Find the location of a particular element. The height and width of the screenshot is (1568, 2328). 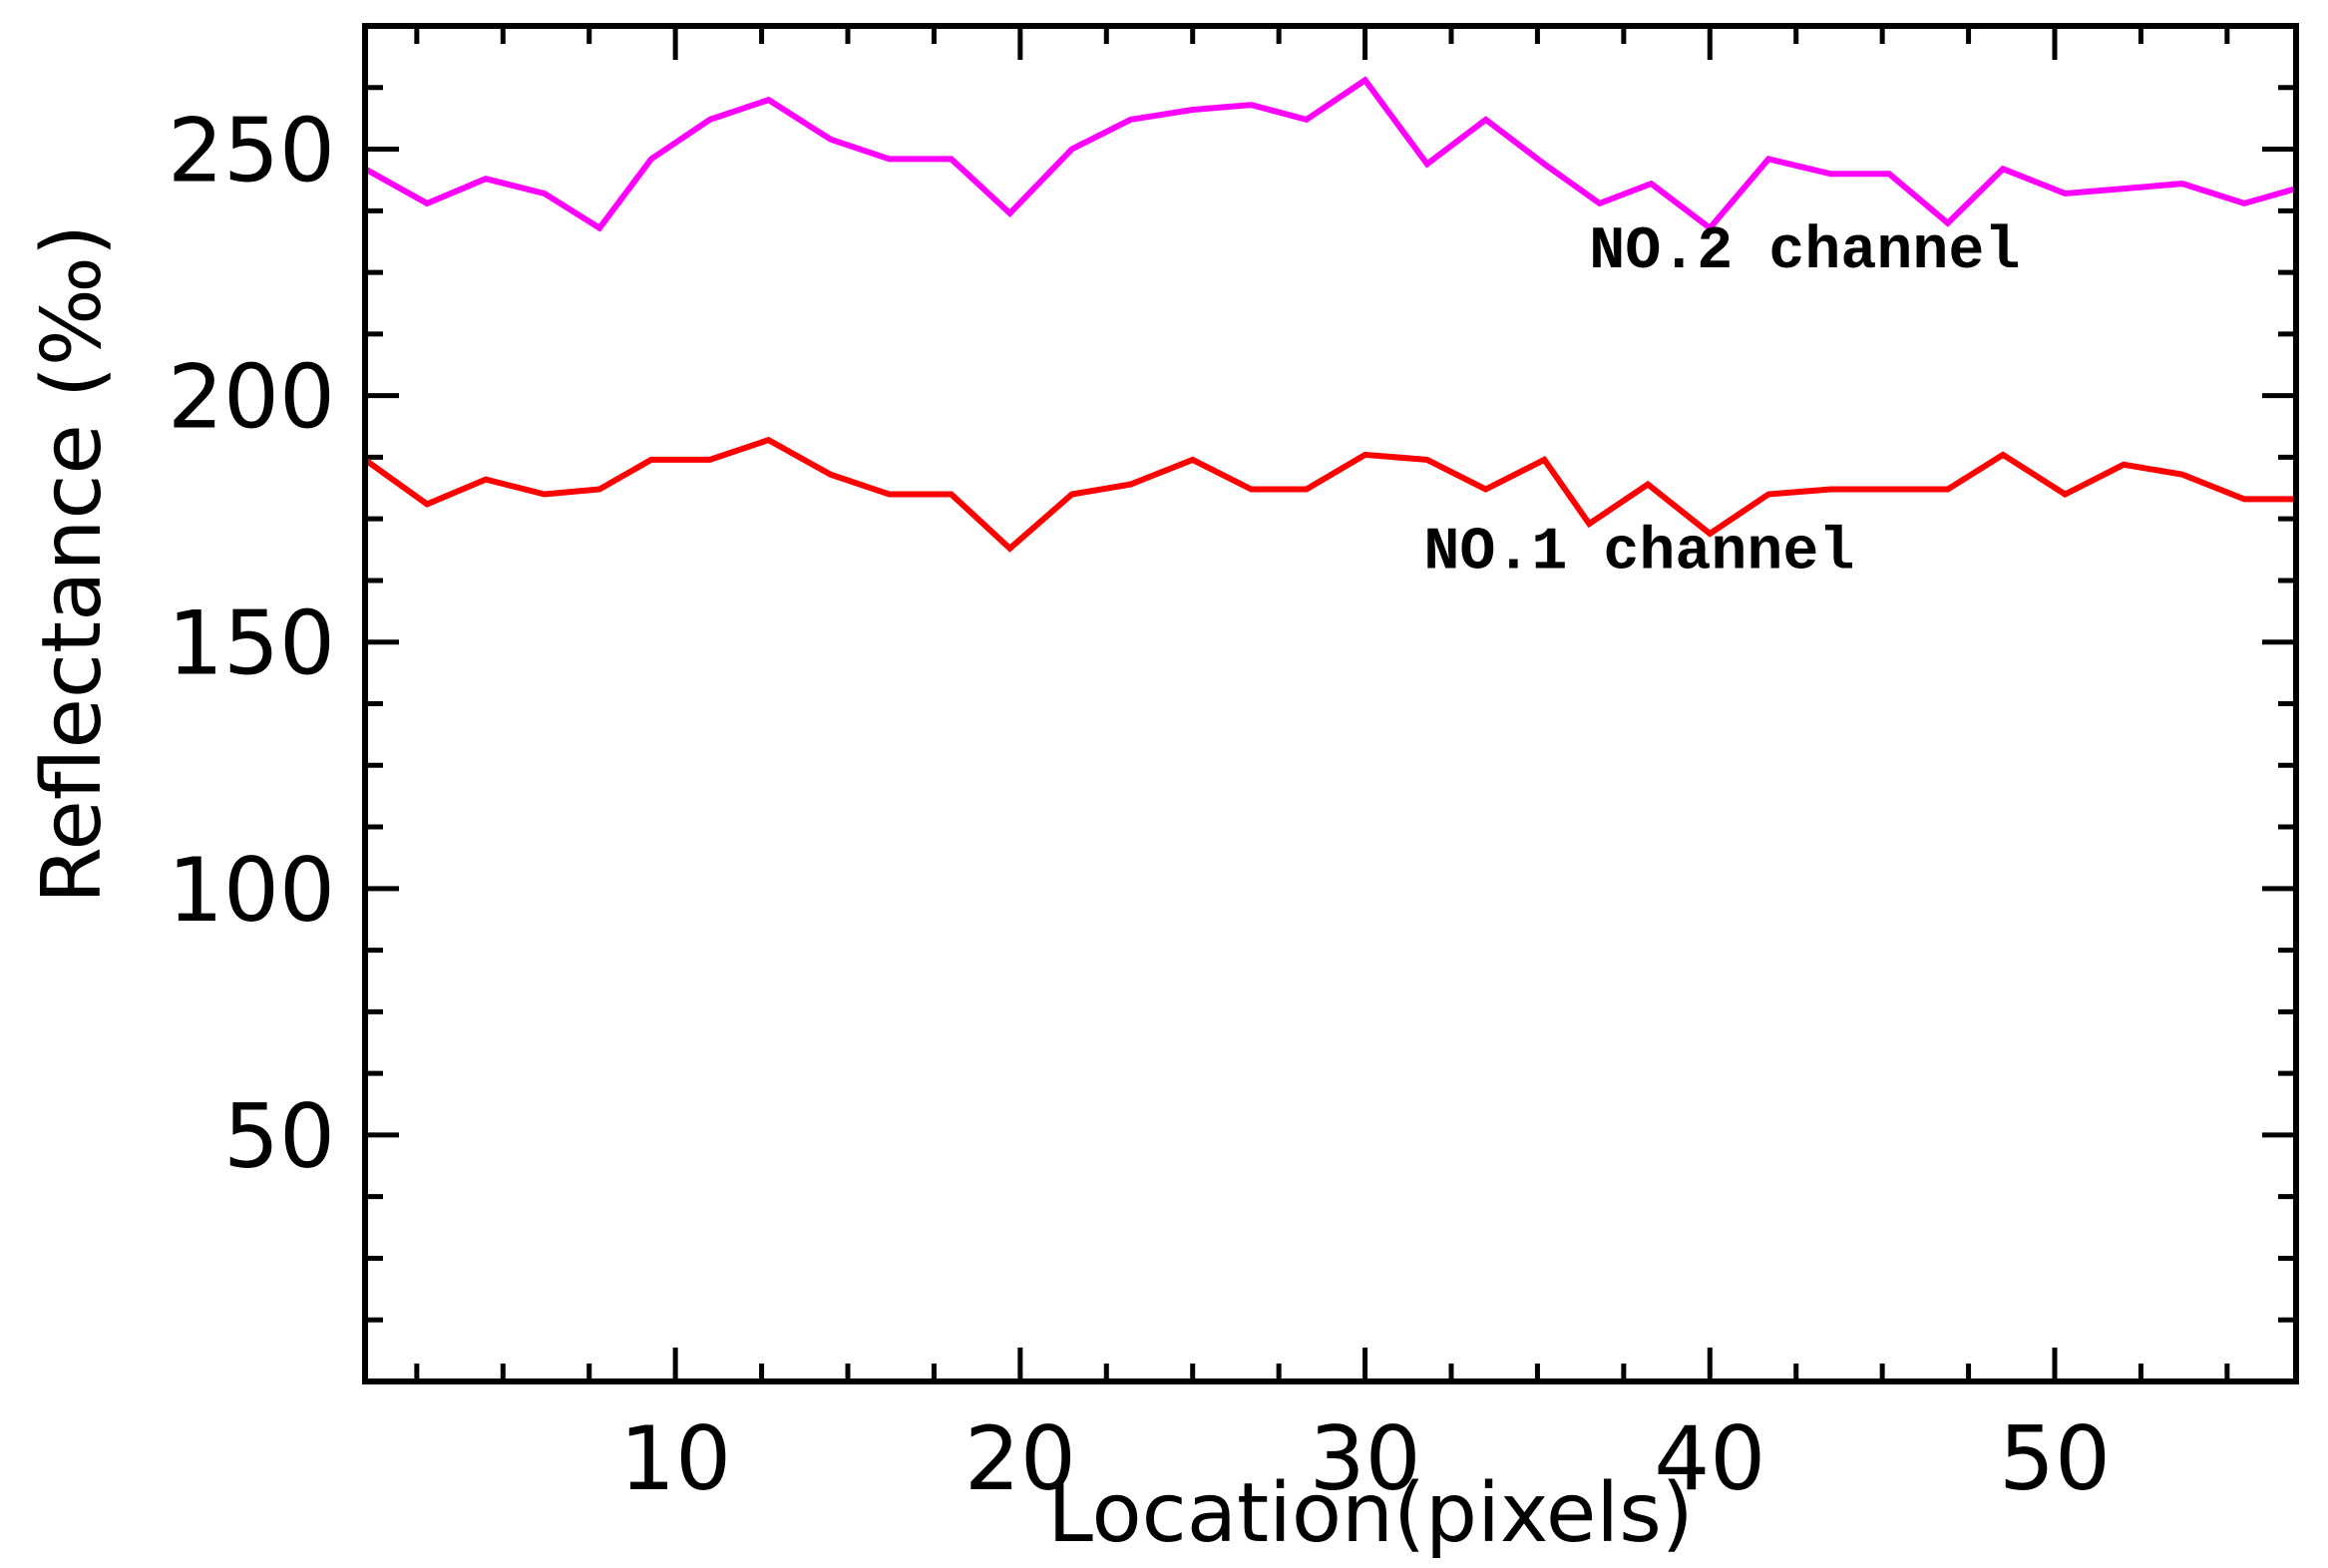

x-tick-label: 50 is located at coordinates (2055, 1459).